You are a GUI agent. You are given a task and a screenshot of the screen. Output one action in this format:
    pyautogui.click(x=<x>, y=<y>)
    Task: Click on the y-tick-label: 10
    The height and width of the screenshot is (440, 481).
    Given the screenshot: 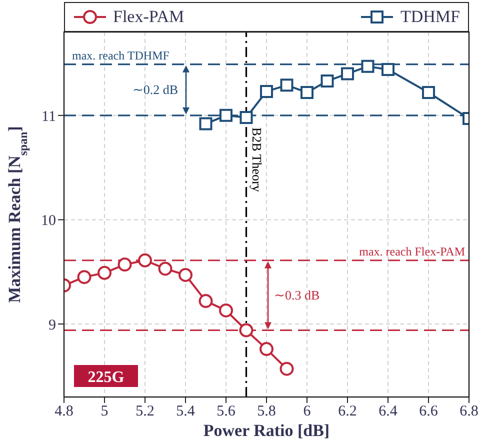 What is the action you would take?
    pyautogui.click(x=48, y=221)
    